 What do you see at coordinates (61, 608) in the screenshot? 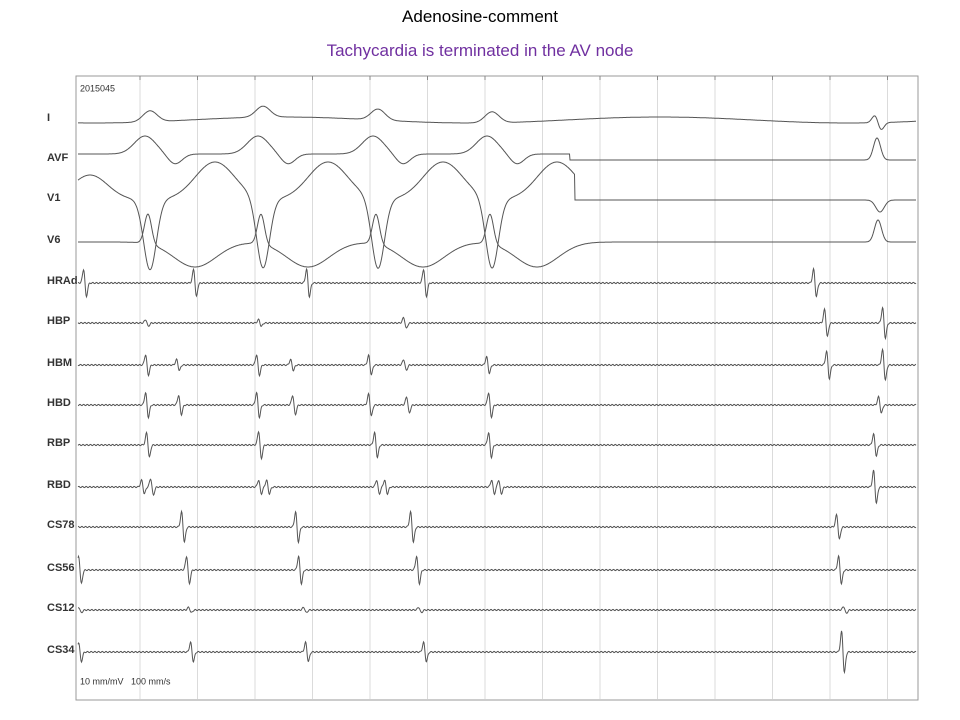
I see `channel-label: CS12` at bounding box center [61, 608].